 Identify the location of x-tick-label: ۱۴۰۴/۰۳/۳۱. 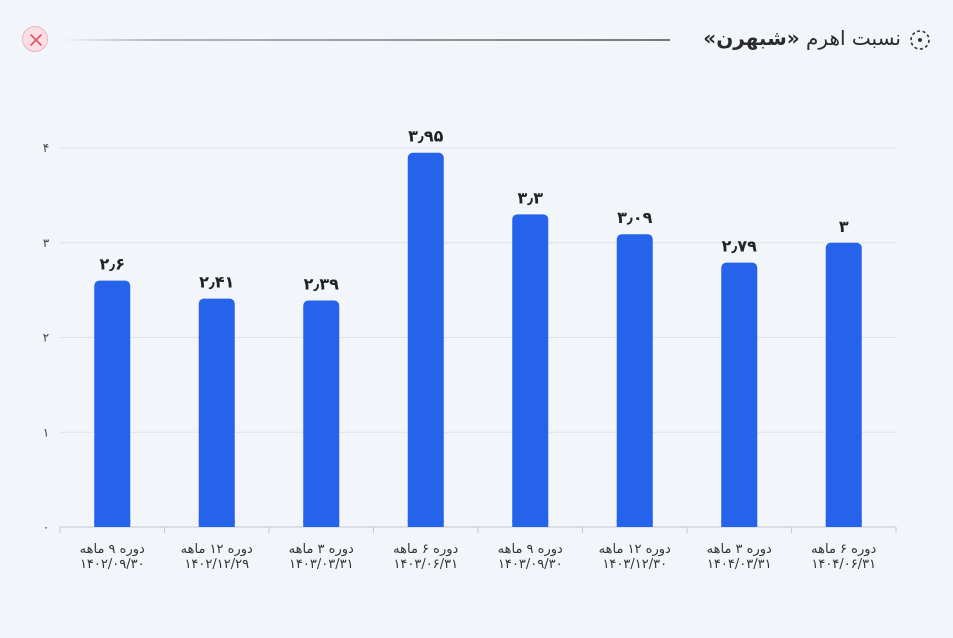
(739, 564).